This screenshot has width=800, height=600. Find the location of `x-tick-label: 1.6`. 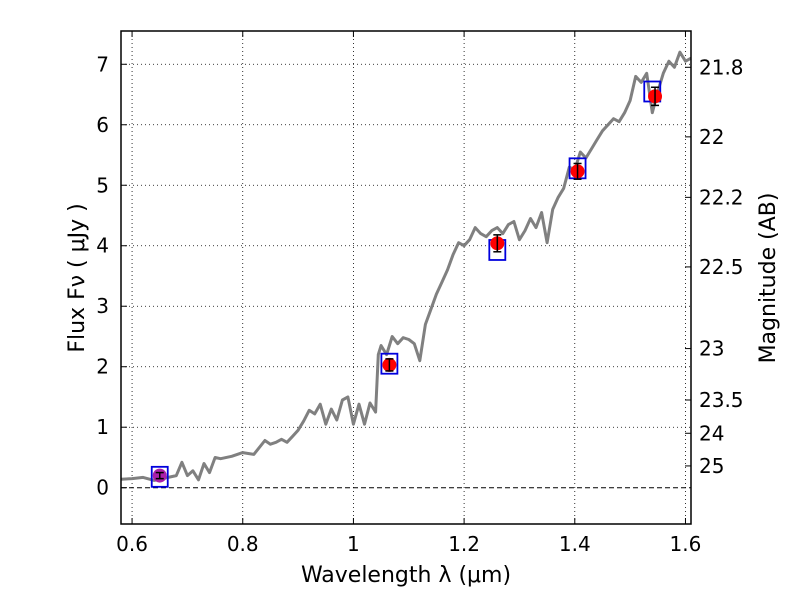

x-tick-label: 1.6 is located at coordinates (686, 544).